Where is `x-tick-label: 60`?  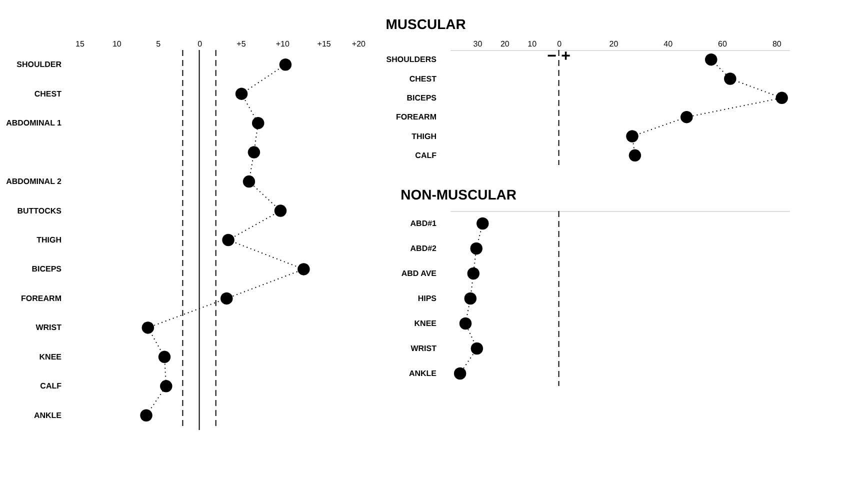
x-tick-label: 60 is located at coordinates (723, 44).